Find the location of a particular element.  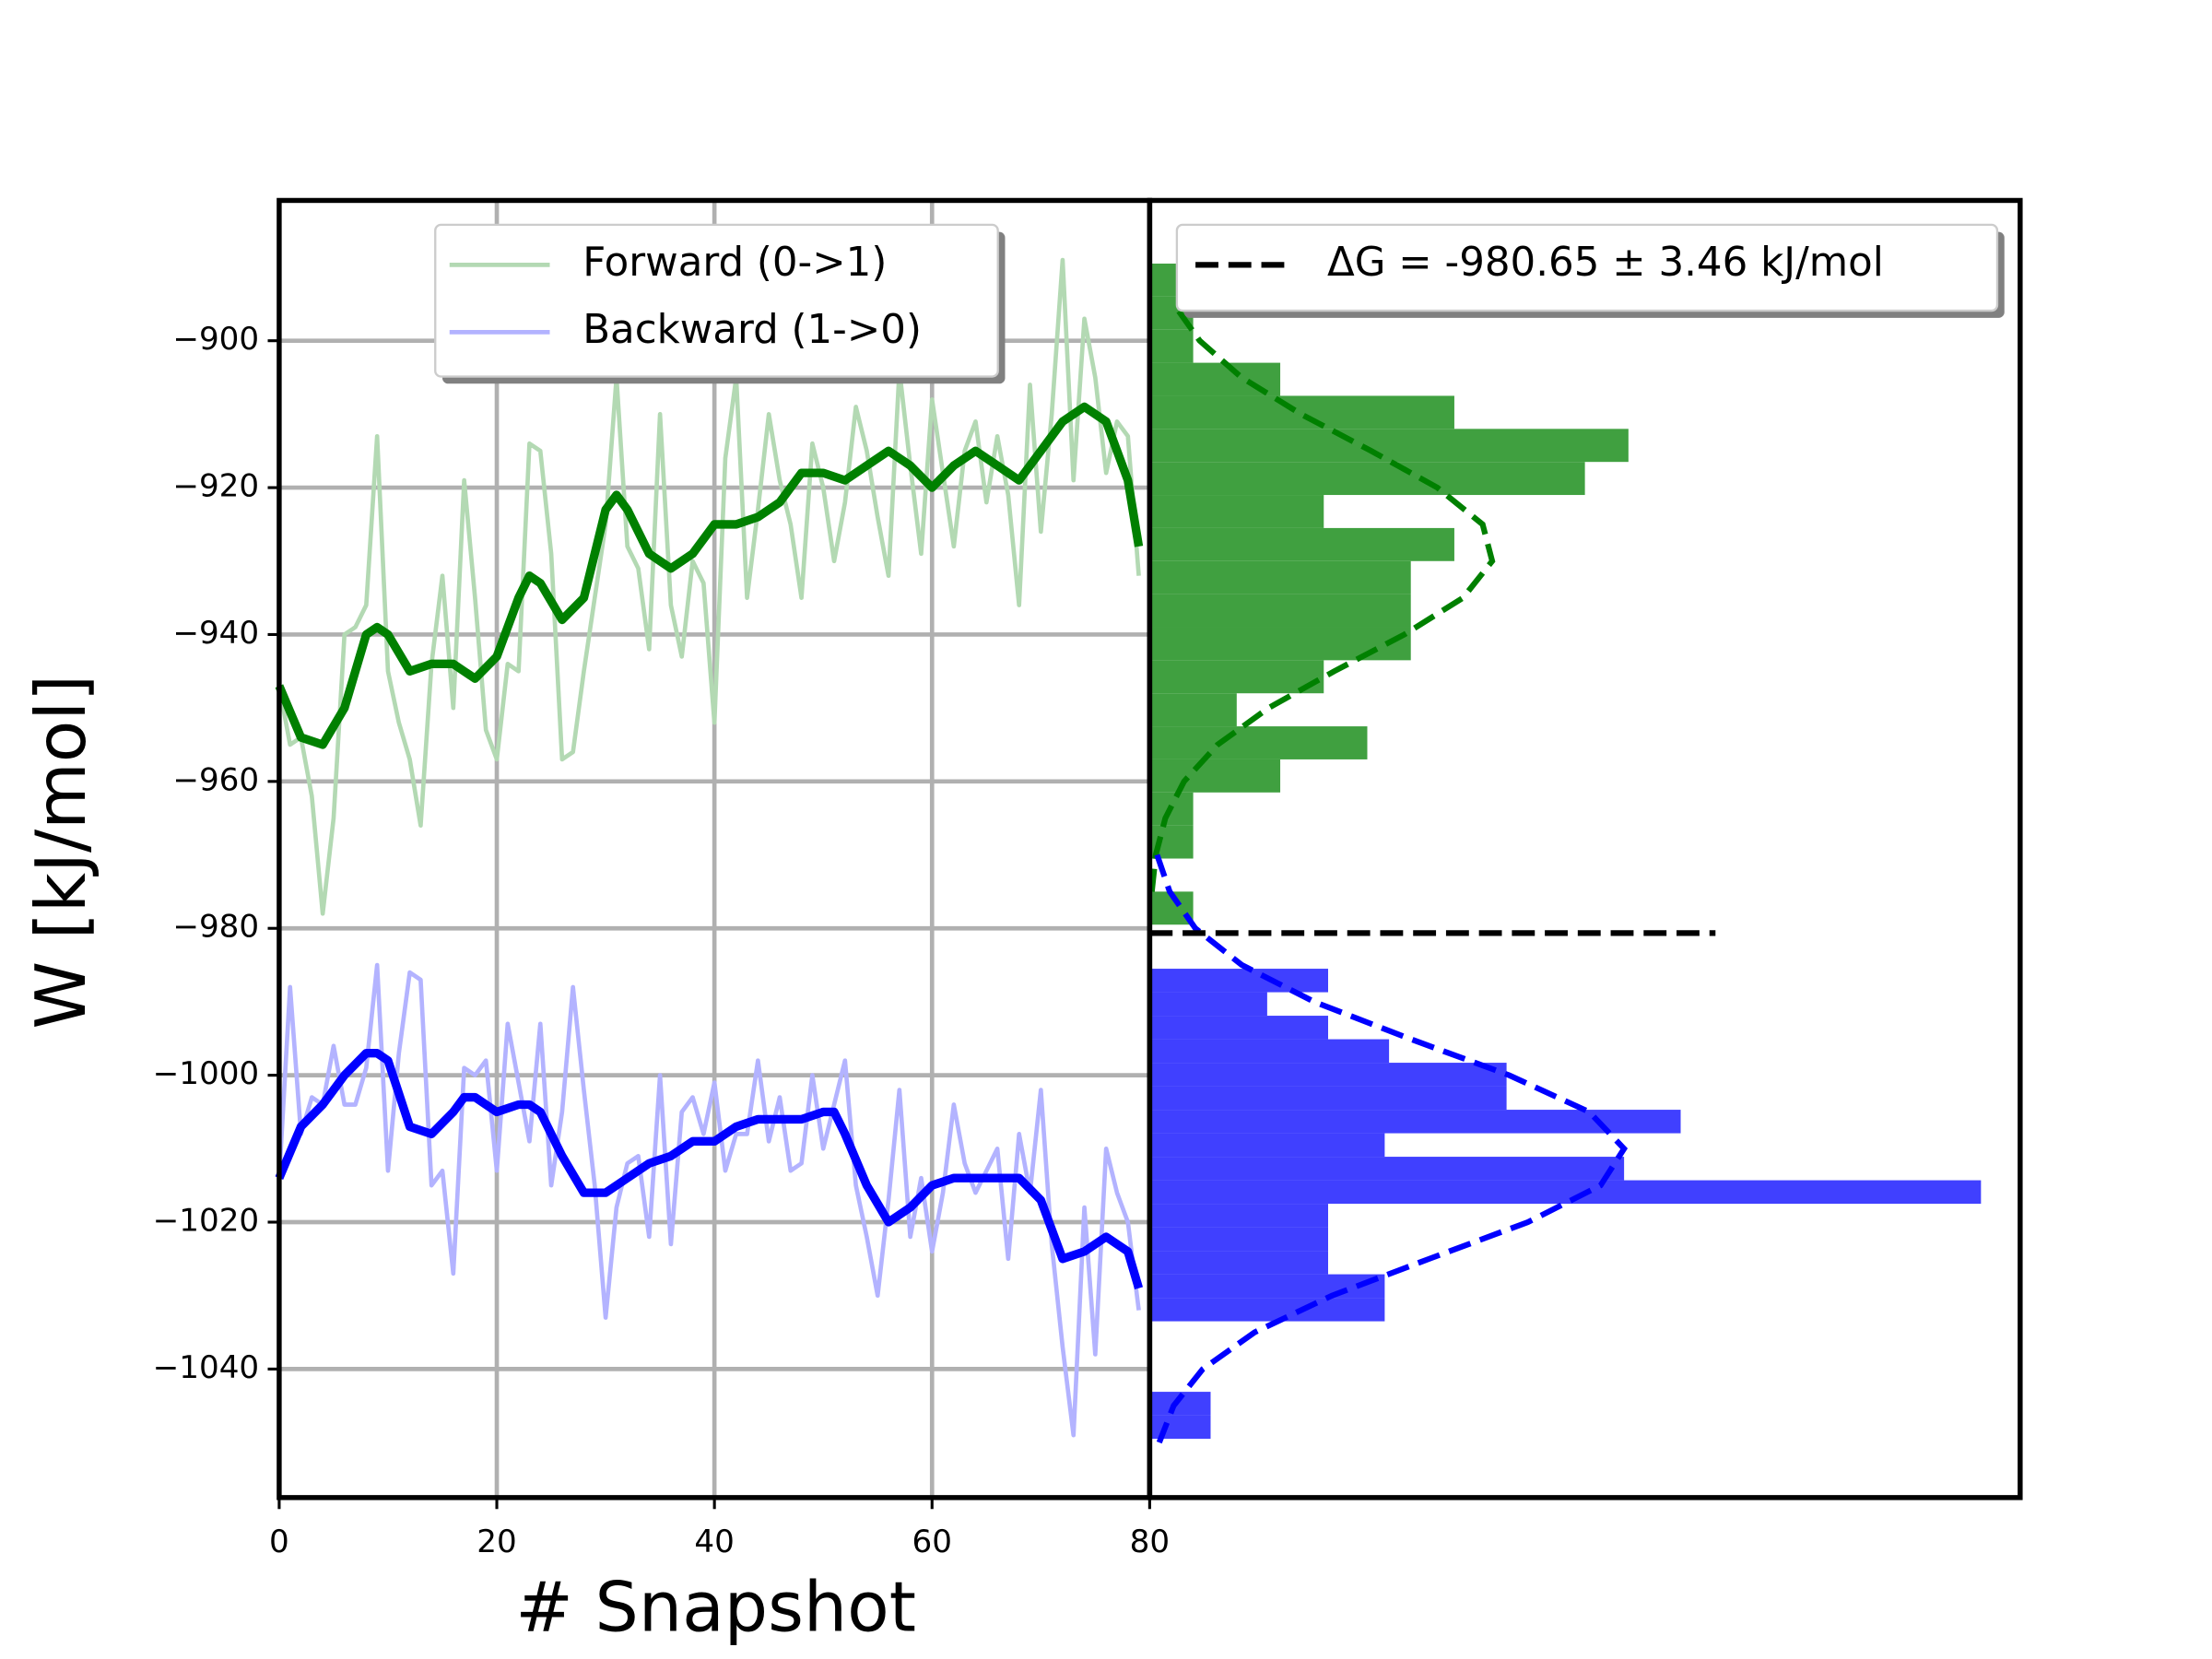

legend-label: Forward (0->1) is located at coordinates (734, 263).